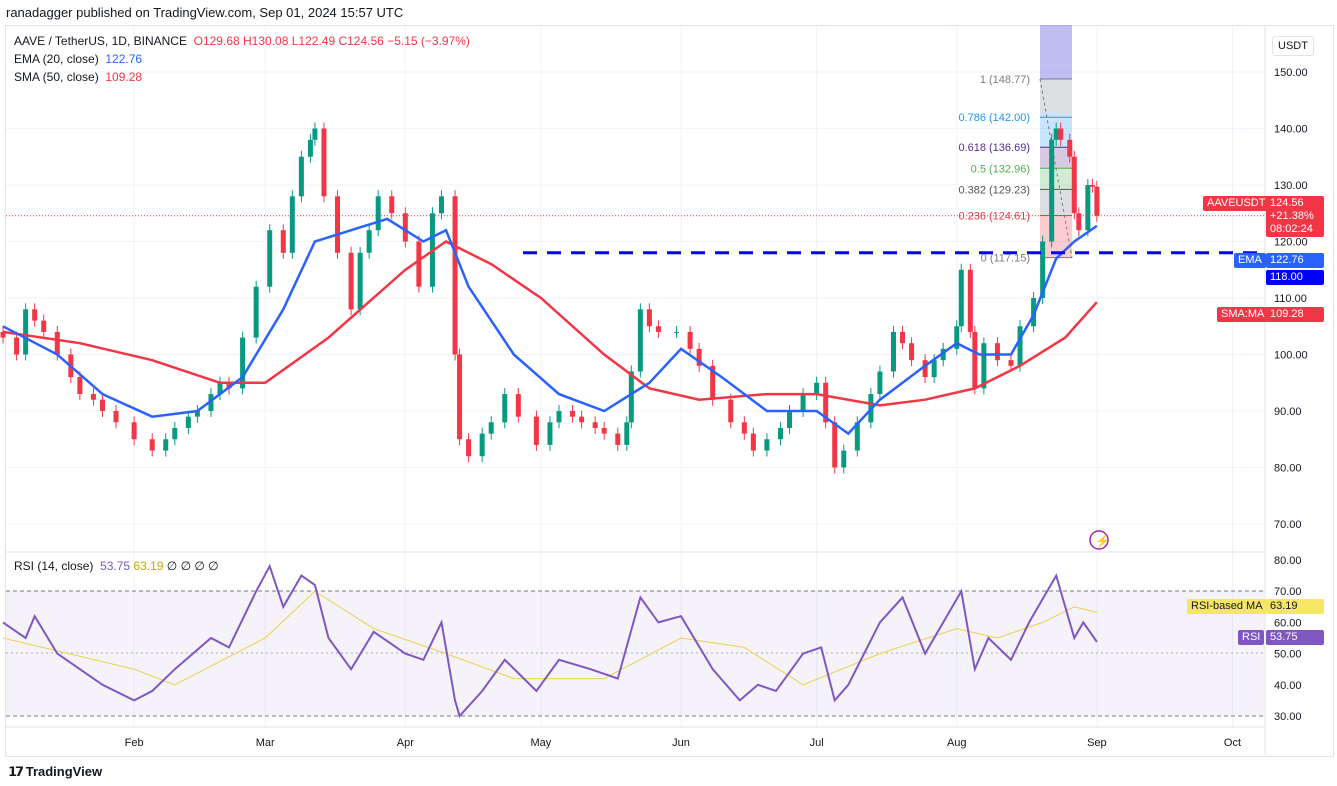 The image size is (1337, 786). Describe the element at coordinates (1292, 216) in the screenshot. I see `price-tag-pct: +21.38%` at that location.